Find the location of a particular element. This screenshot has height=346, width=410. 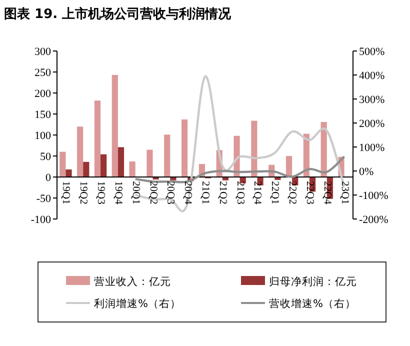

x-tick-label: 20Q2 is located at coordinates (152, 192).